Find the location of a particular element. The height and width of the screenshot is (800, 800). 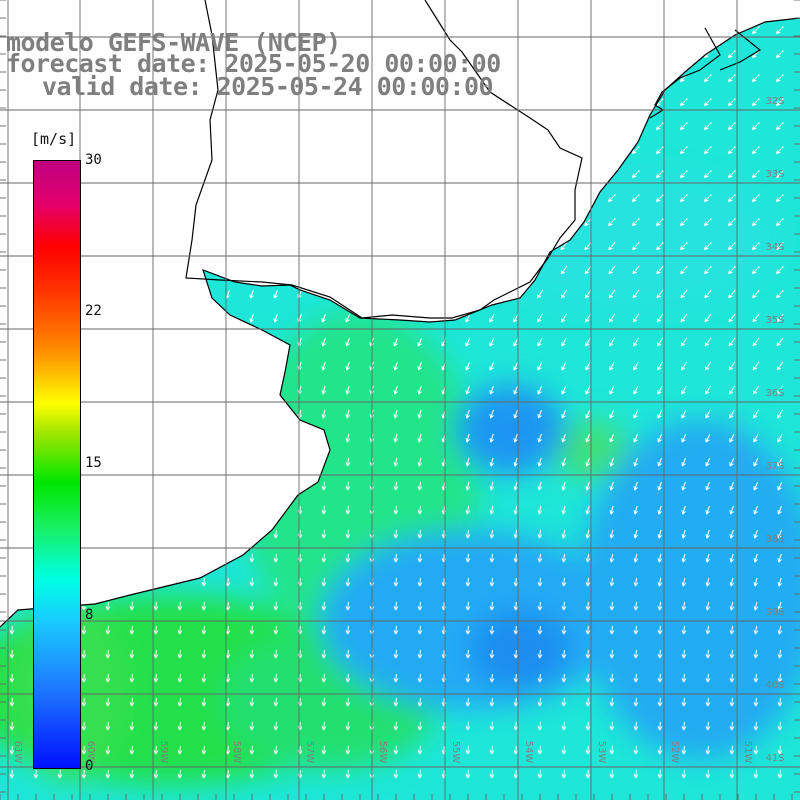

latitude-label: 36S is located at coordinates (774, 393).